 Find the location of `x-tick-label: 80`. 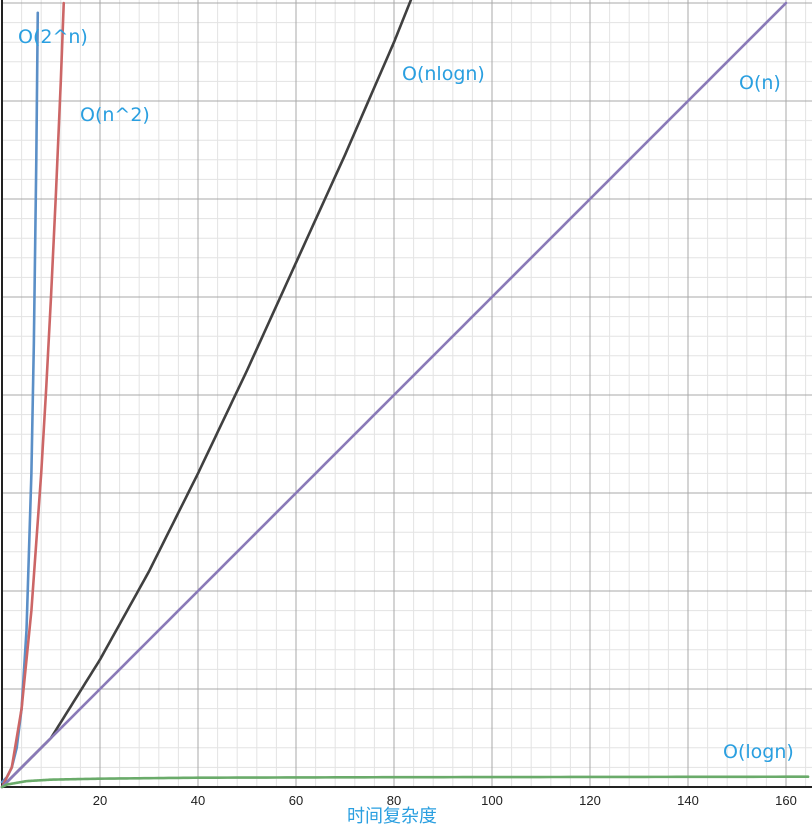

x-tick-label: 80 is located at coordinates (394, 800).